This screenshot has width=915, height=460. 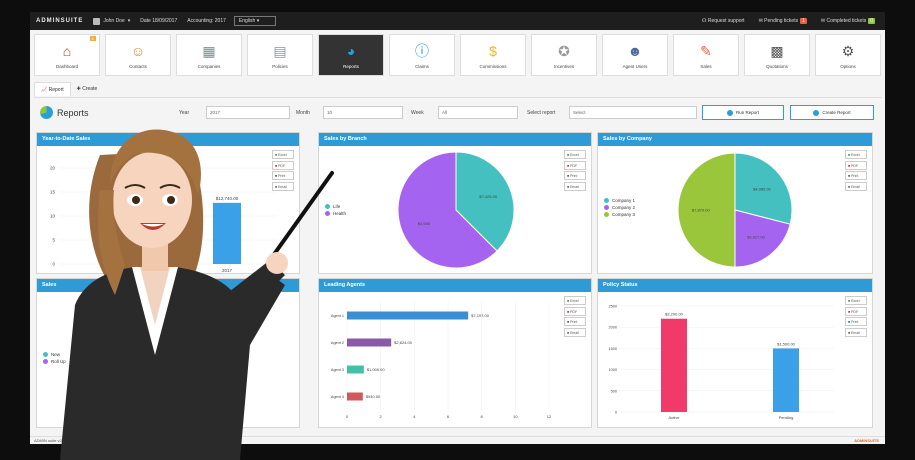 I want to click on completed-tickets-label: Completed tickets, so click(x=846, y=21).